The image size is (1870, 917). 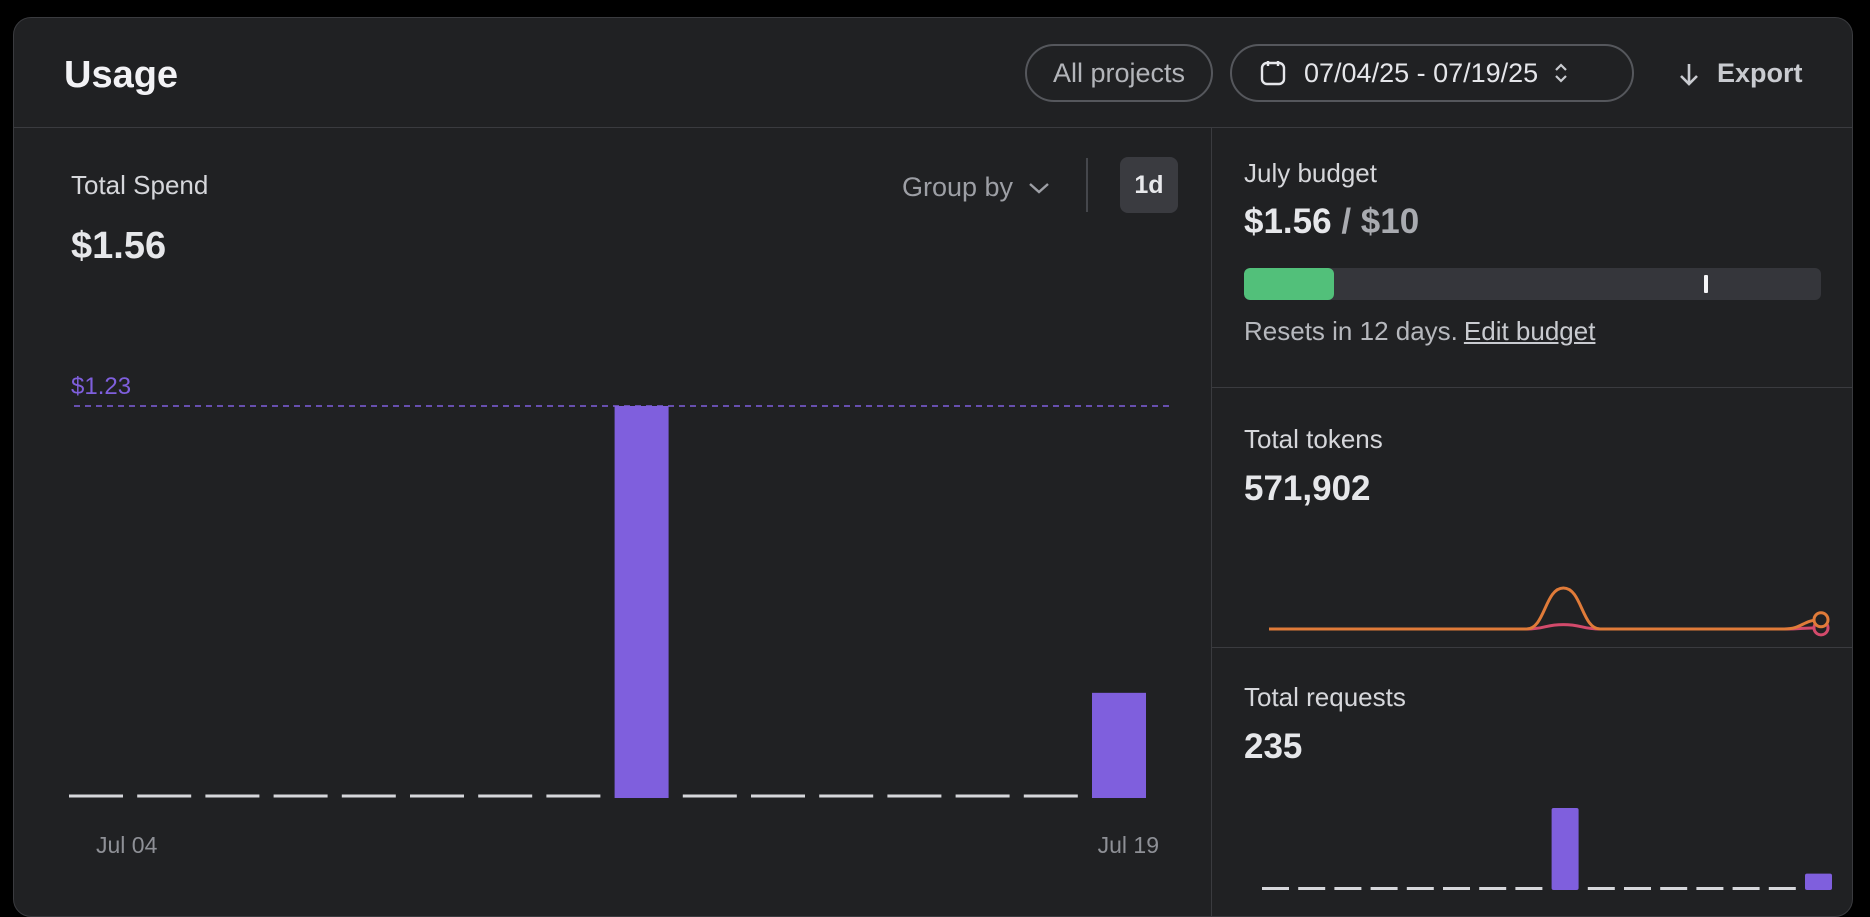 What do you see at coordinates (1532, 284) in the screenshot?
I see `budget-progress-bar` at bounding box center [1532, 284].